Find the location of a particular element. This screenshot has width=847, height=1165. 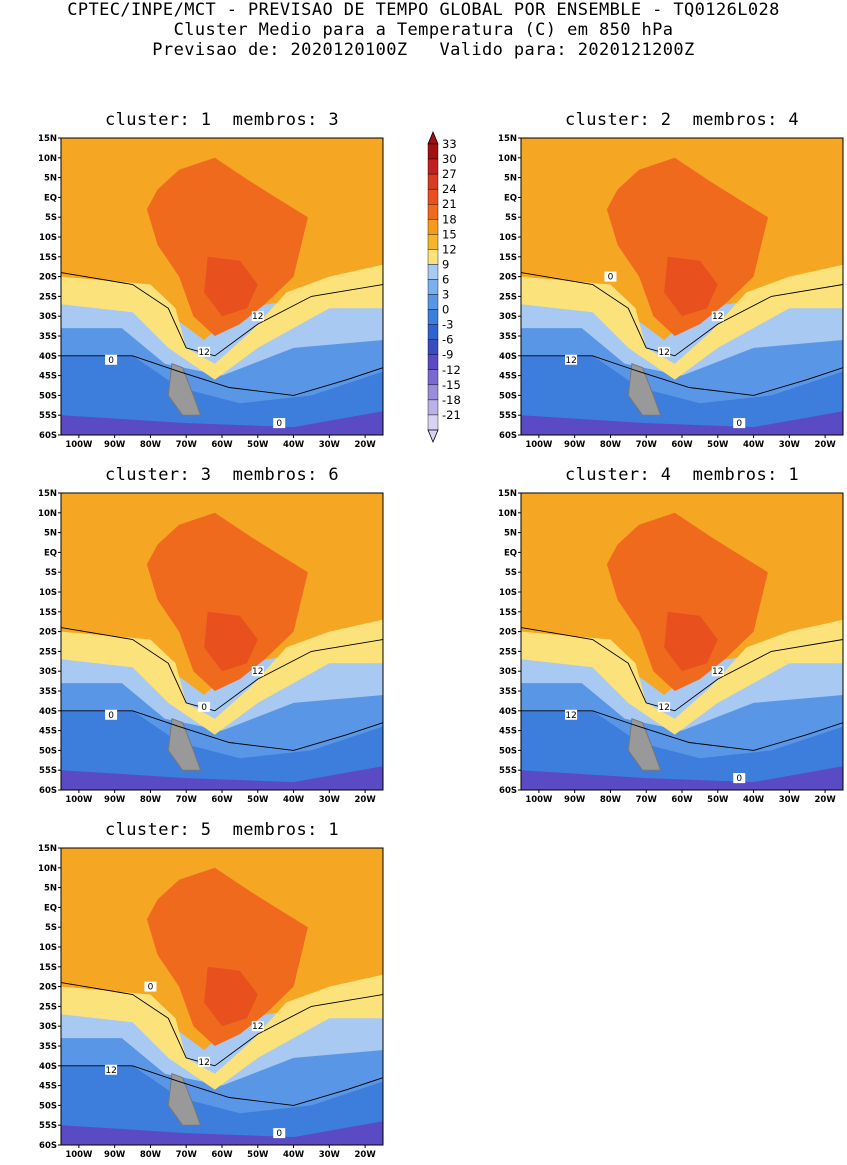

lat-label: 25S is located at coordinates (48, 652).